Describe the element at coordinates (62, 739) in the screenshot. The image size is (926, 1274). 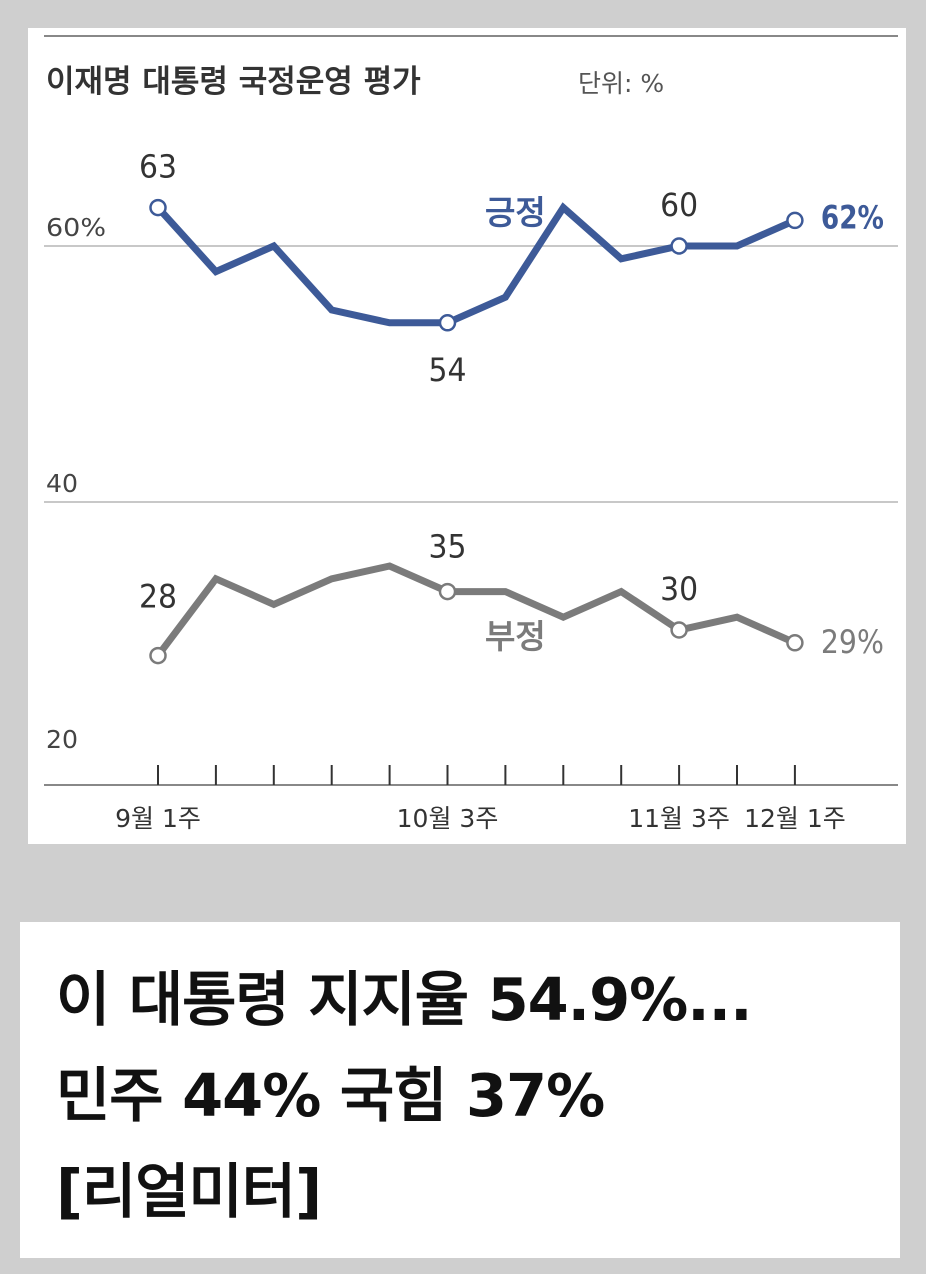
I see `y-tick-label: 20` at that location.